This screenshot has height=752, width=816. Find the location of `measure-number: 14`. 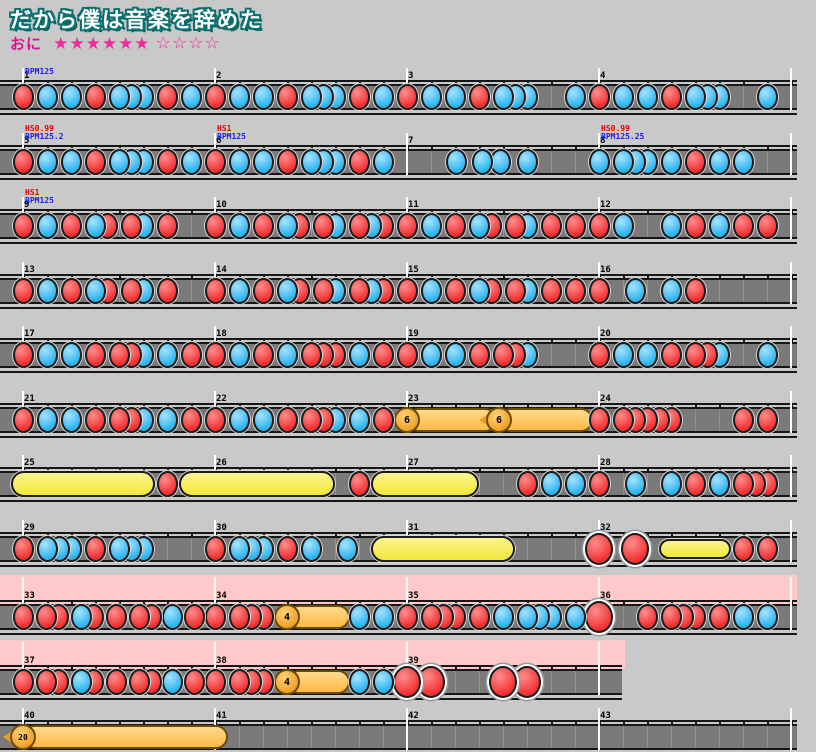

measure-number: 14 is located at coordinates (221, 270).